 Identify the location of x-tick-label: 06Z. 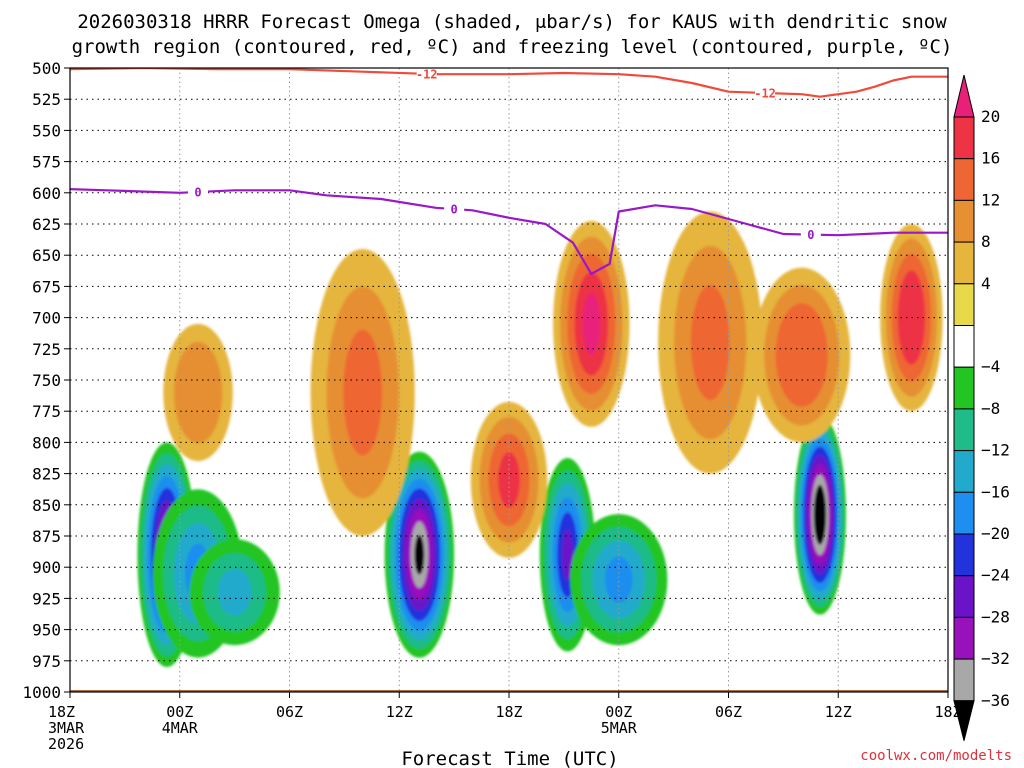
(289, 712).